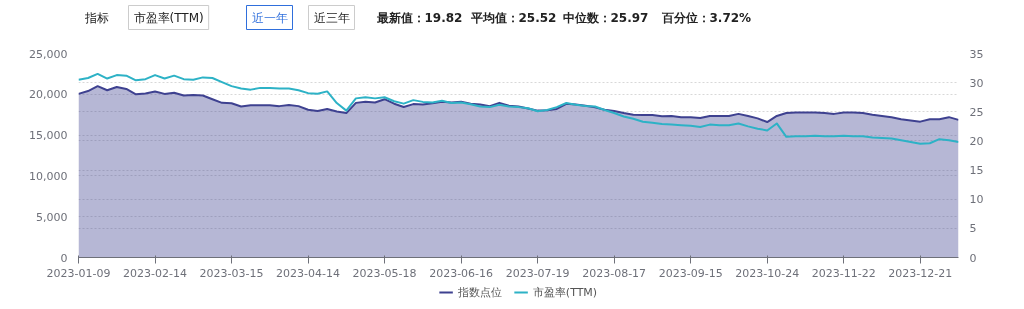 This screenshot has height=309, width=1024. Describe the element at coordinates (78, 273) in the screenshot. I see `x-tick-label: 2023-01-09` at that location.